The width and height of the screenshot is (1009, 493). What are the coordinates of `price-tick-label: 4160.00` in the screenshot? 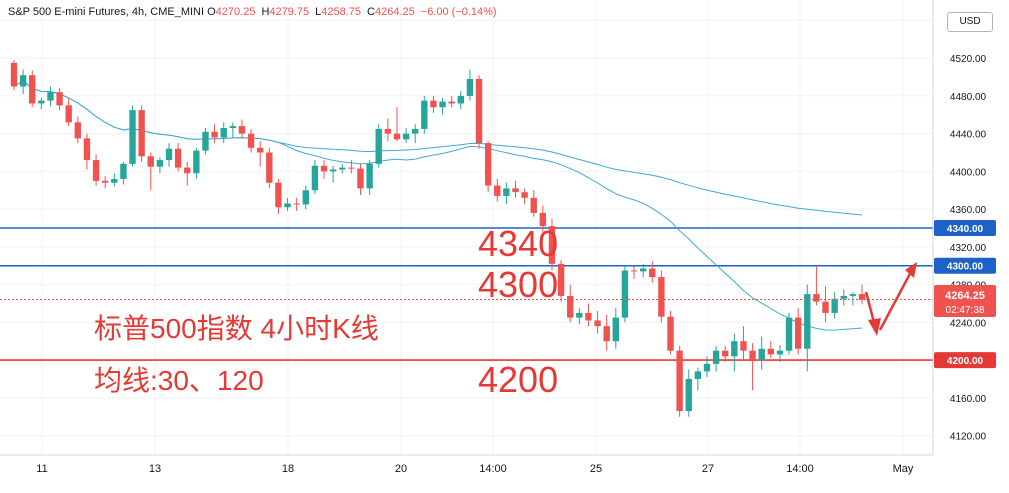 It's located at (968, 399).